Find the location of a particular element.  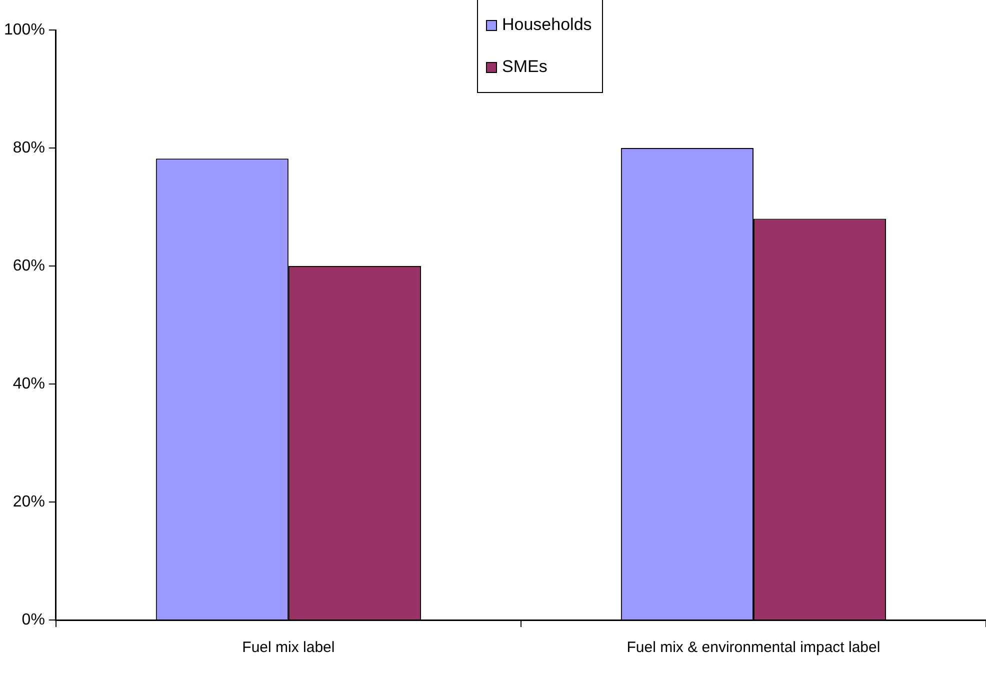

y-tick-label: 40% is located at coordinates (28, 383).